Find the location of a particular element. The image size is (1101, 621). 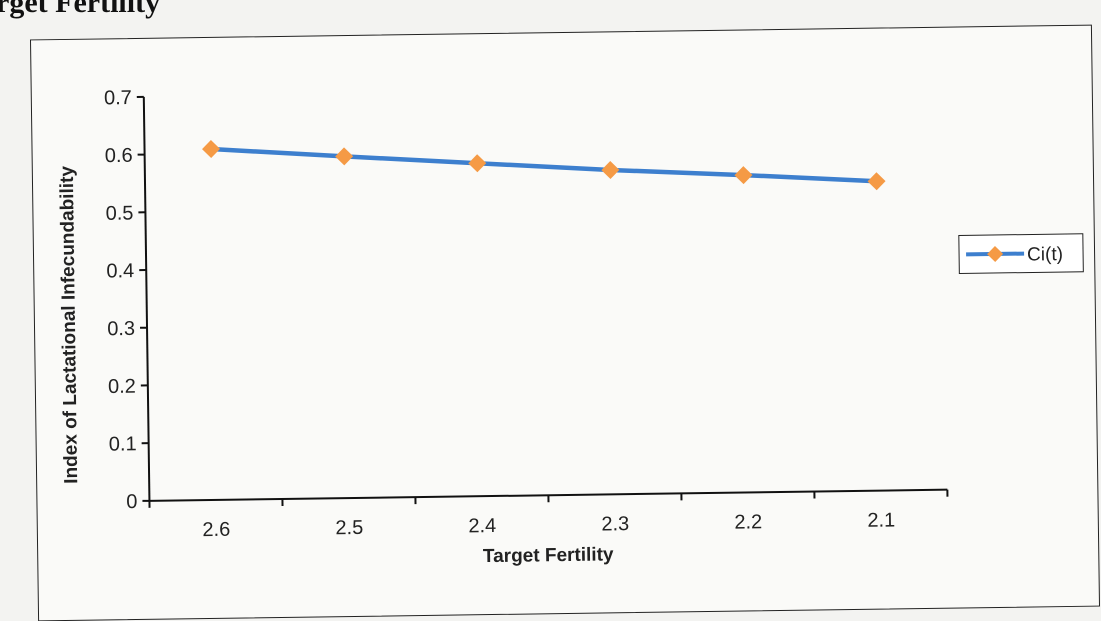

y-tick-label: 0.3 is located at coordinates (121, 329).